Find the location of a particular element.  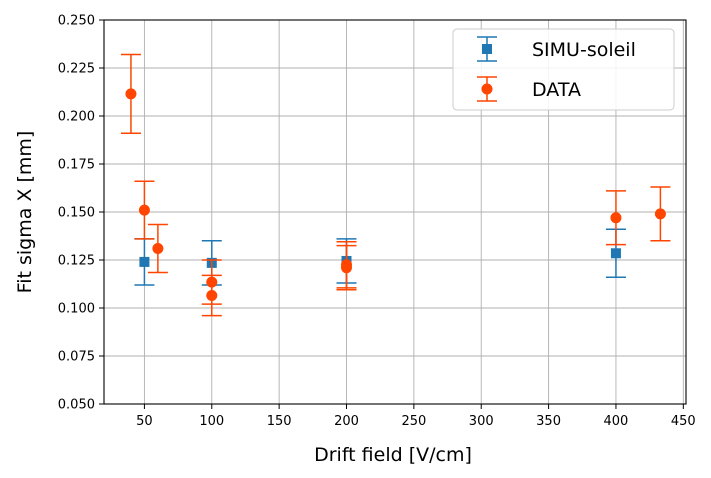

y-tick-label-8: 0.250 is located at coordinates (76, 21).